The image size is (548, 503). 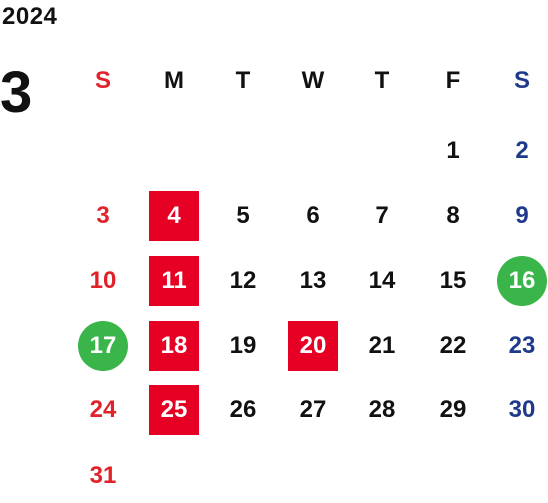 What do you see at coordinates (382, 345) in the screenshot?
I see `day-cell-21: 21` at bounding box center [382, 345].